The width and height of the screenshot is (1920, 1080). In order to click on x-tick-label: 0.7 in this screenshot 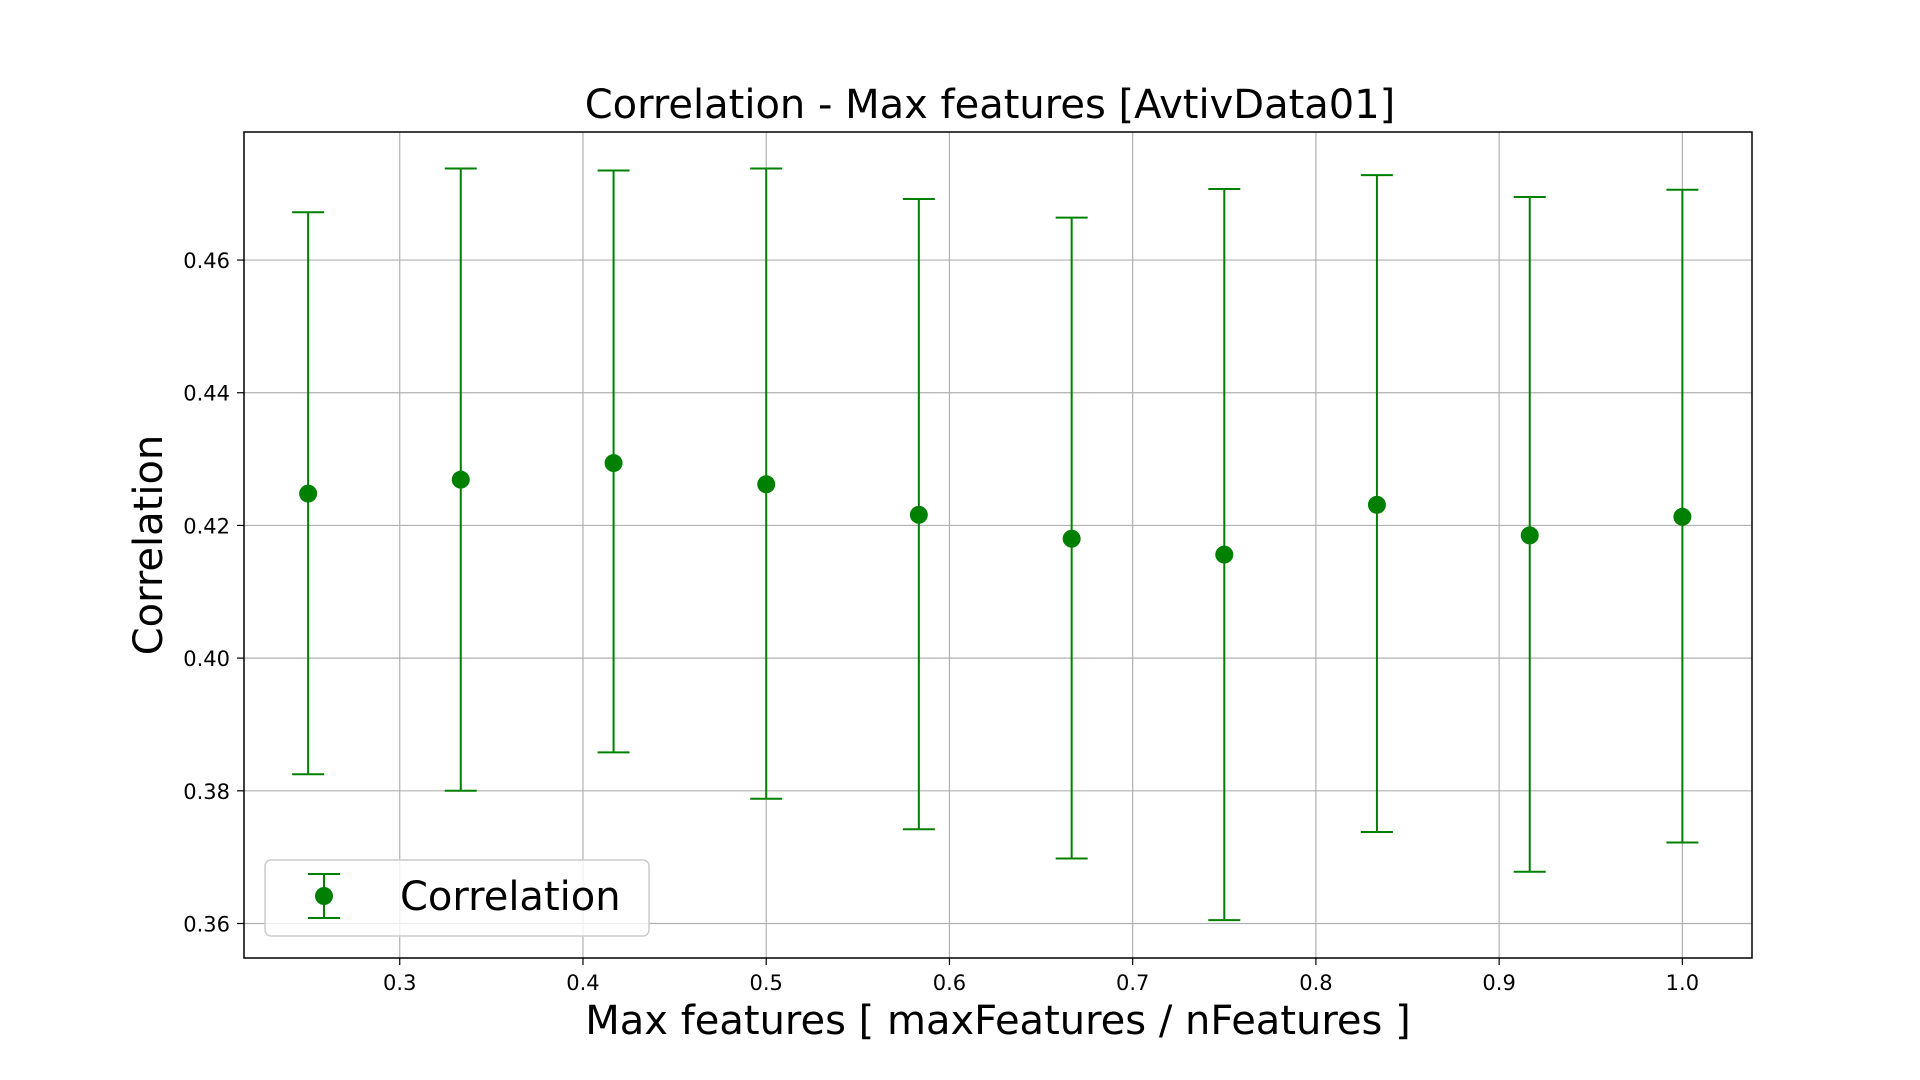, I will do `click(1132, 983)`.